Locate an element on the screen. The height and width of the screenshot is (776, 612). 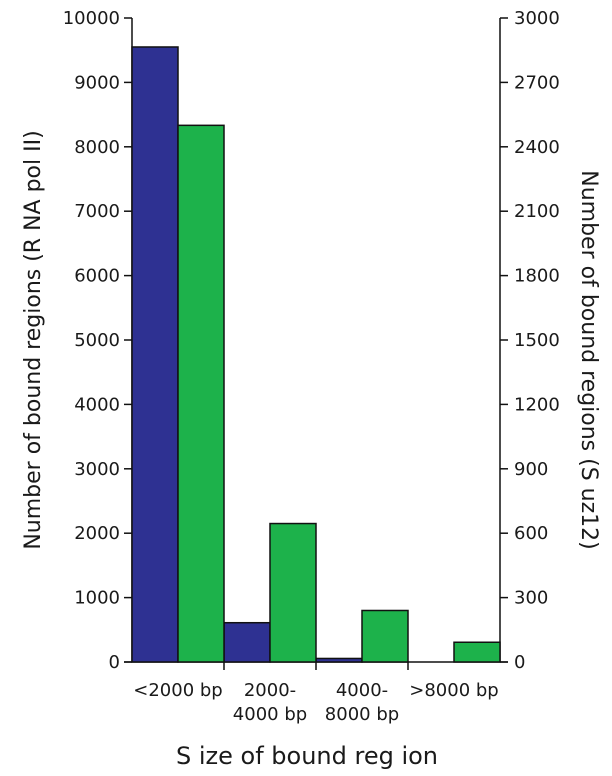
x-tick-label: <2000 bp is located at coordinates (177, 690).